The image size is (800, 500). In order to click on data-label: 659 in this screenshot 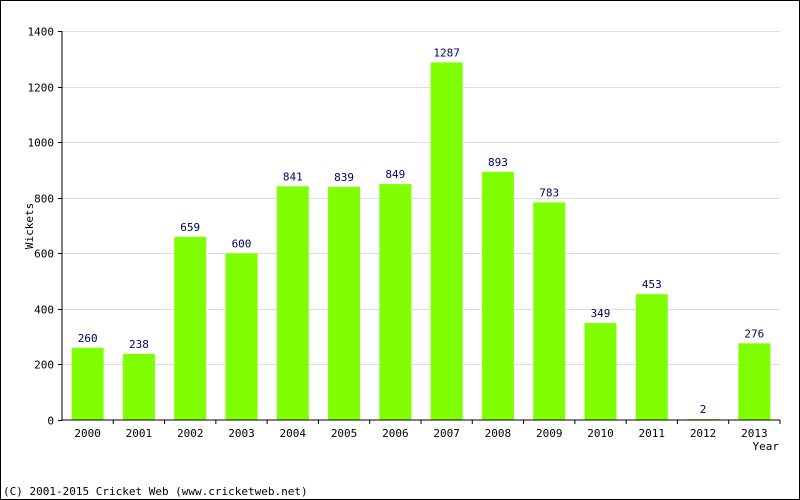, I will do `click(190, 227)`.